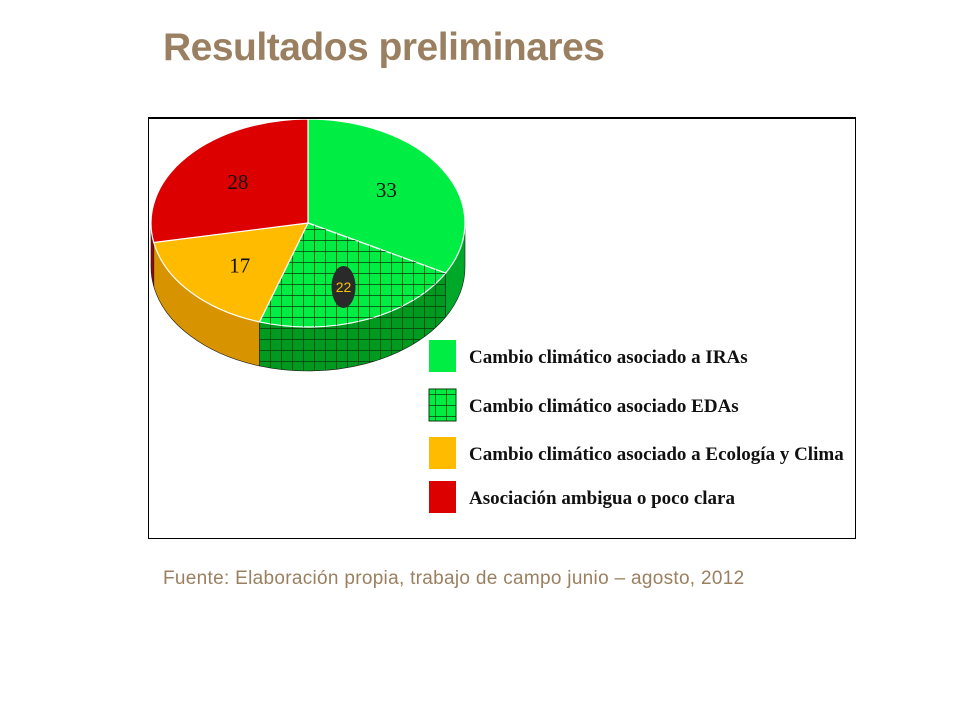 The height and width of the screenshot is (720, 960). Describe the element at coordinates (239, 266) in the screenshot. I see `slice-3-value-label: 17` at that location.